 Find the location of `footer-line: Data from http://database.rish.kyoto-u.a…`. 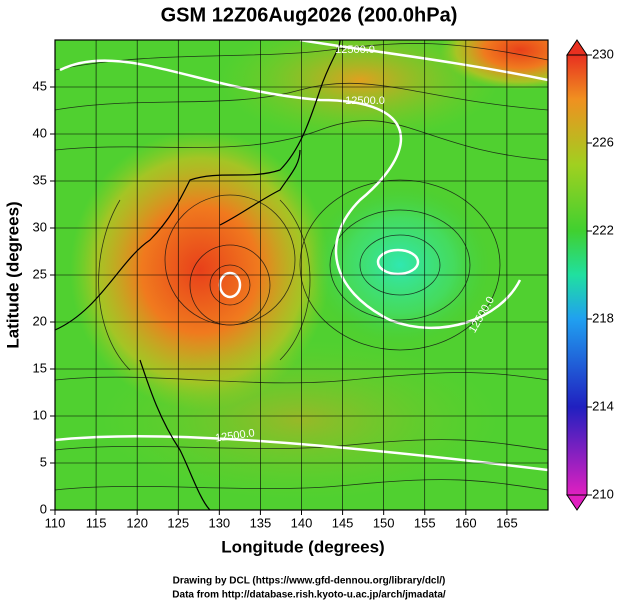

footer-line: Data from http://database.rish.kyoto-u.a… is located at coordinates (309, 595).